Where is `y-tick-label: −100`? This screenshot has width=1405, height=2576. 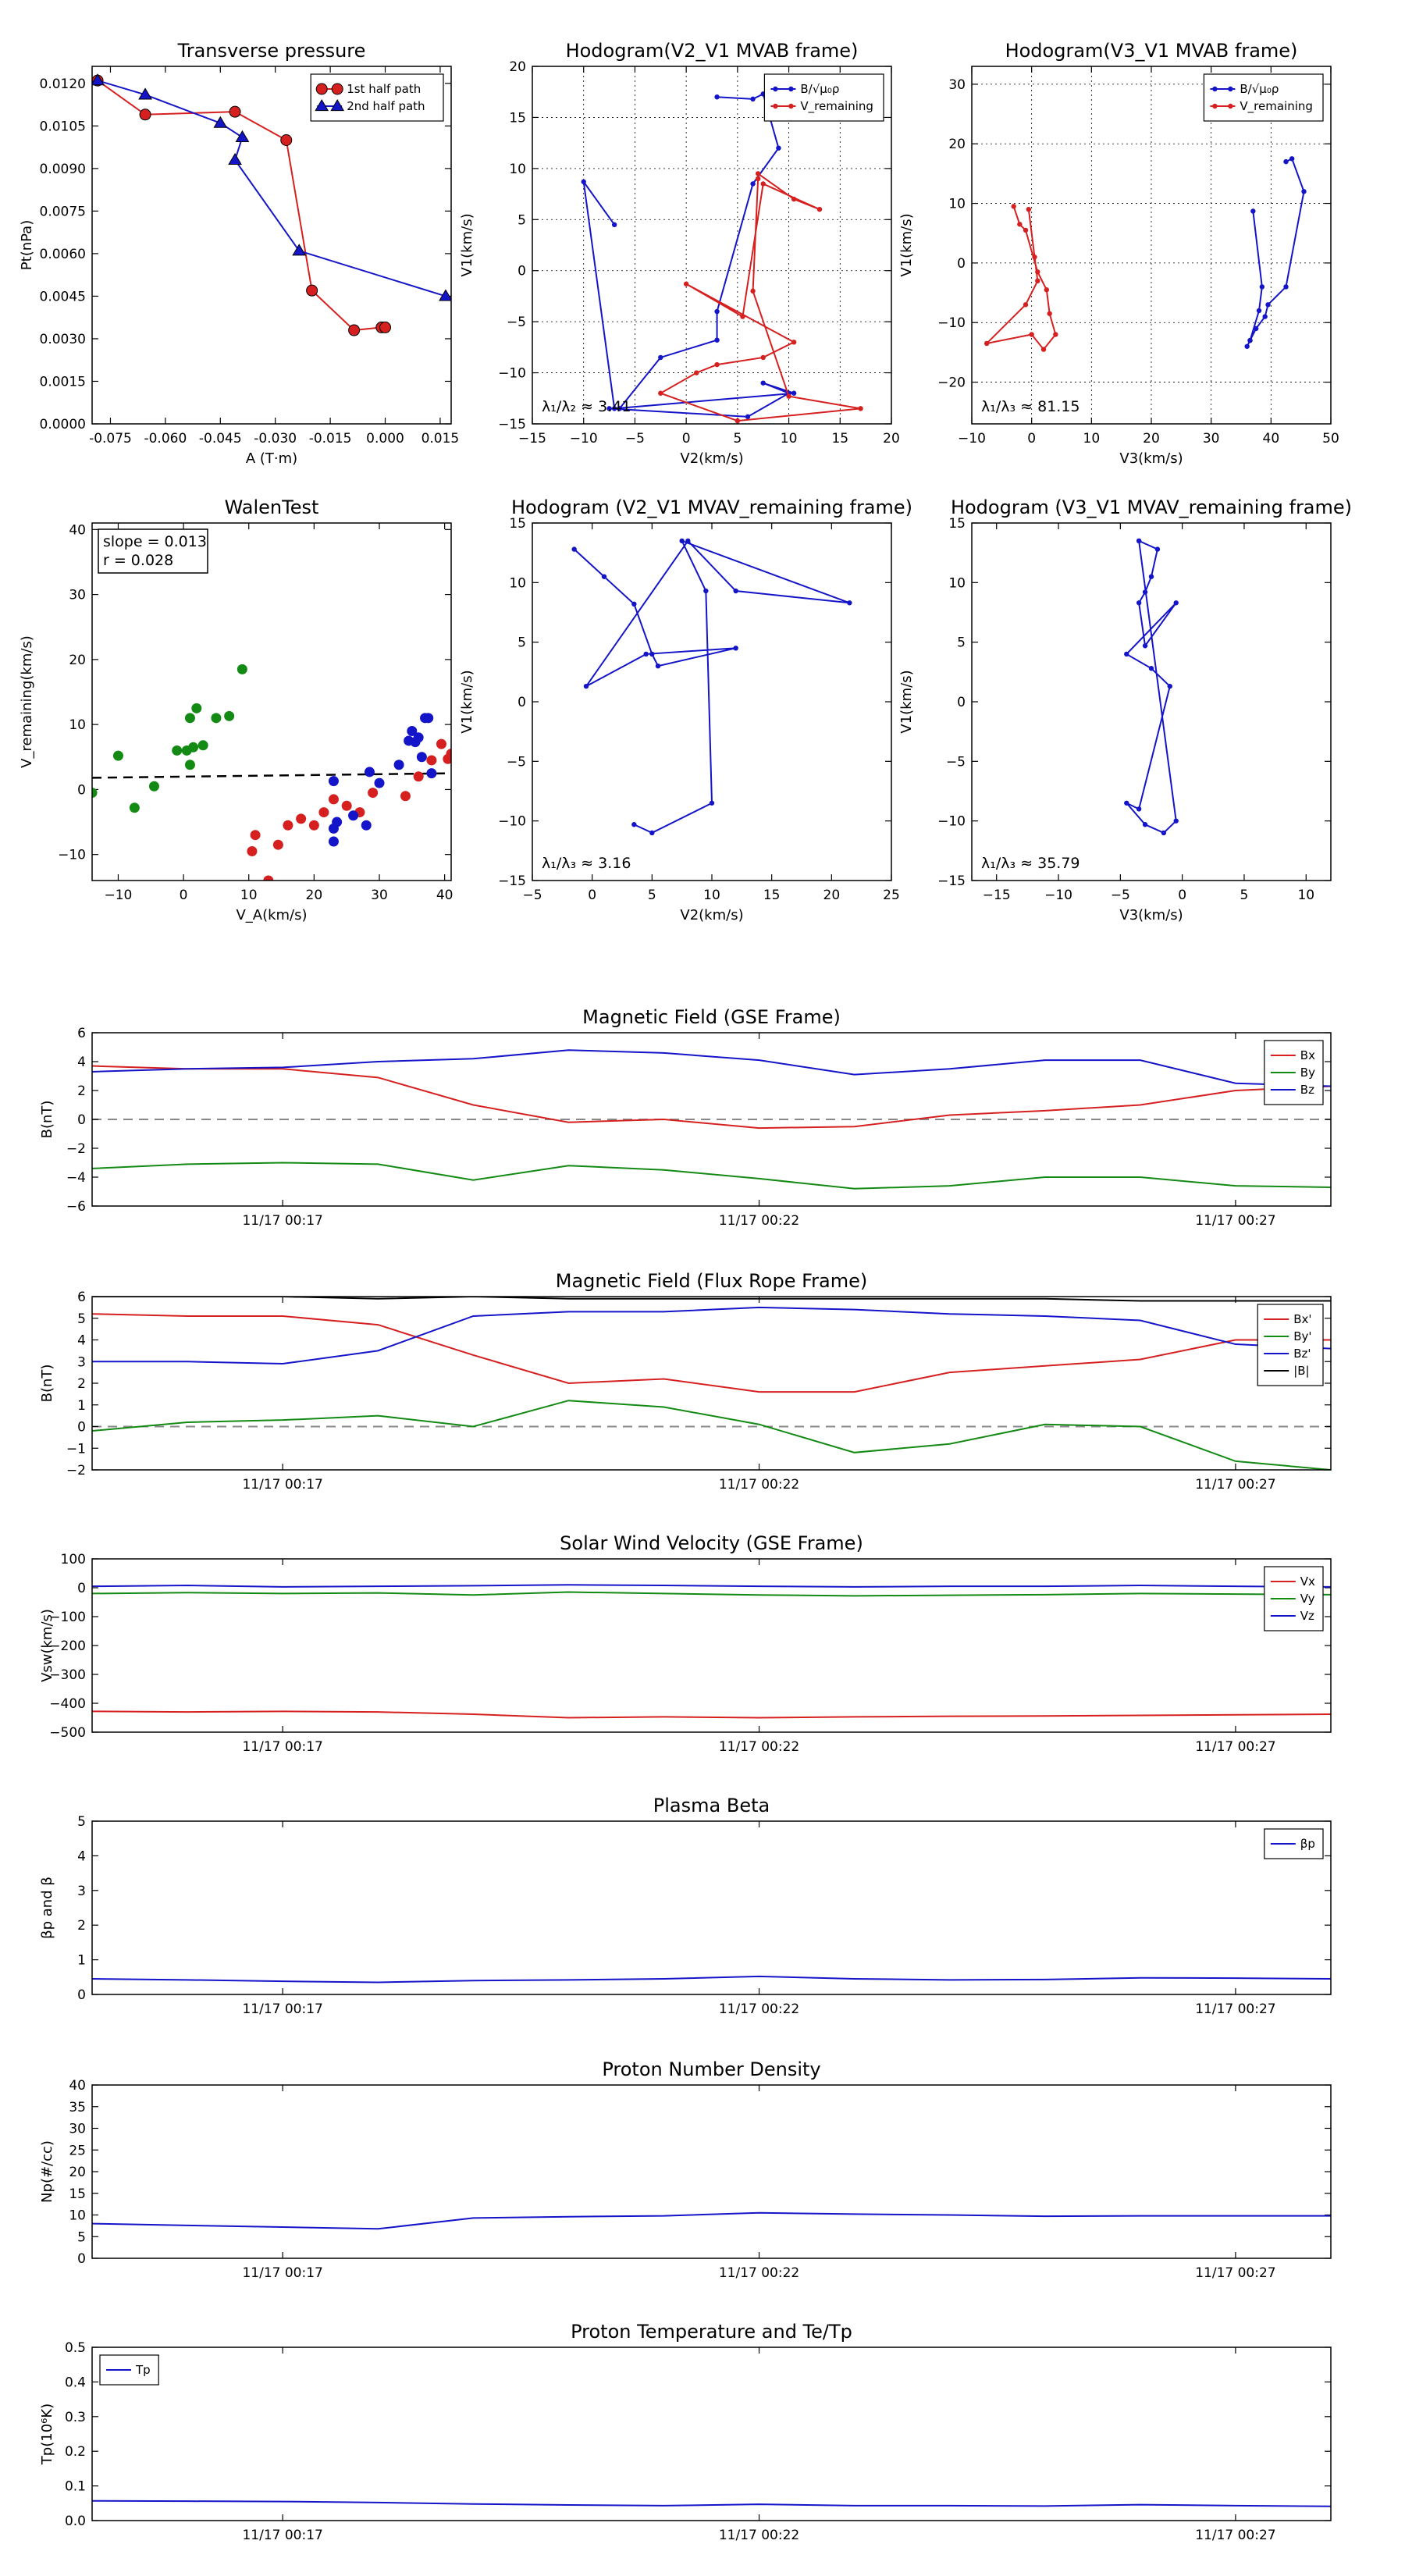 y-tick-label: −100 is located at coordinates (68, 1617).